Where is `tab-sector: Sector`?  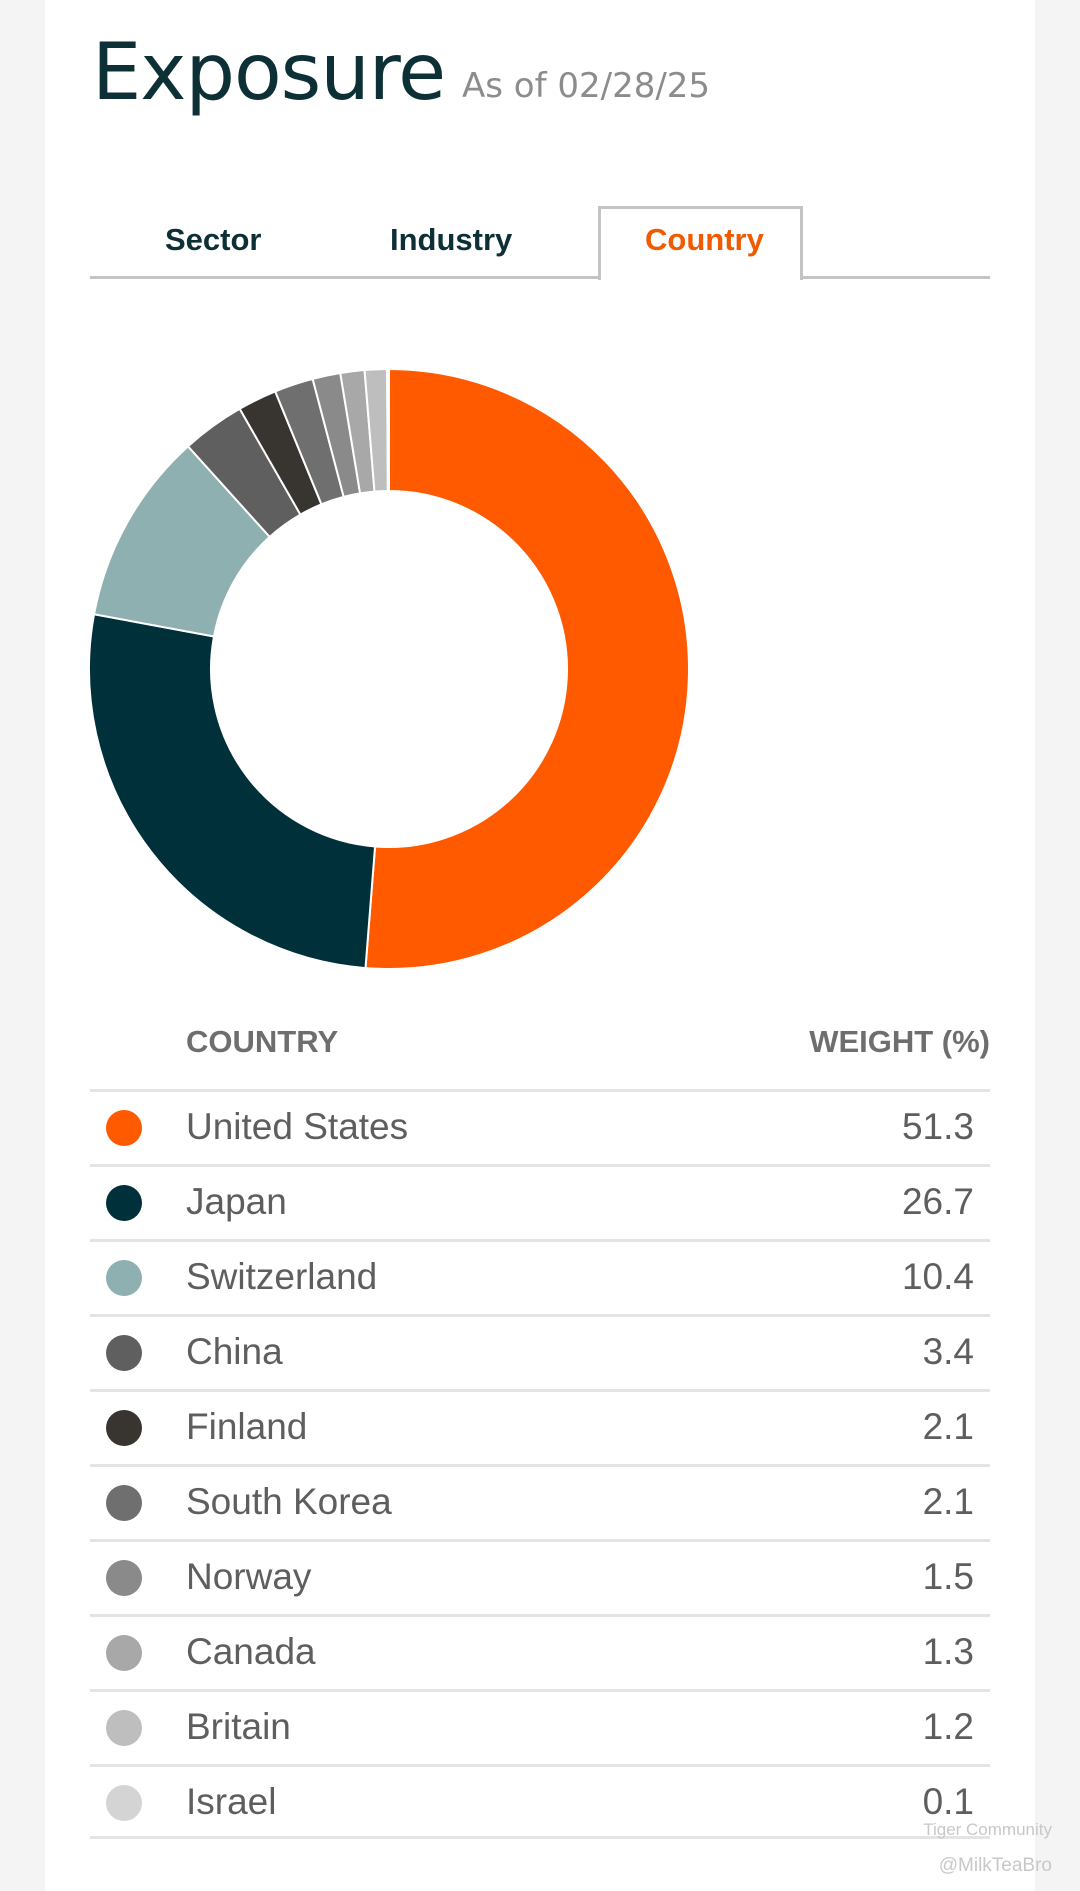
tab-sector: Sector is located at coordinates (213, 239).